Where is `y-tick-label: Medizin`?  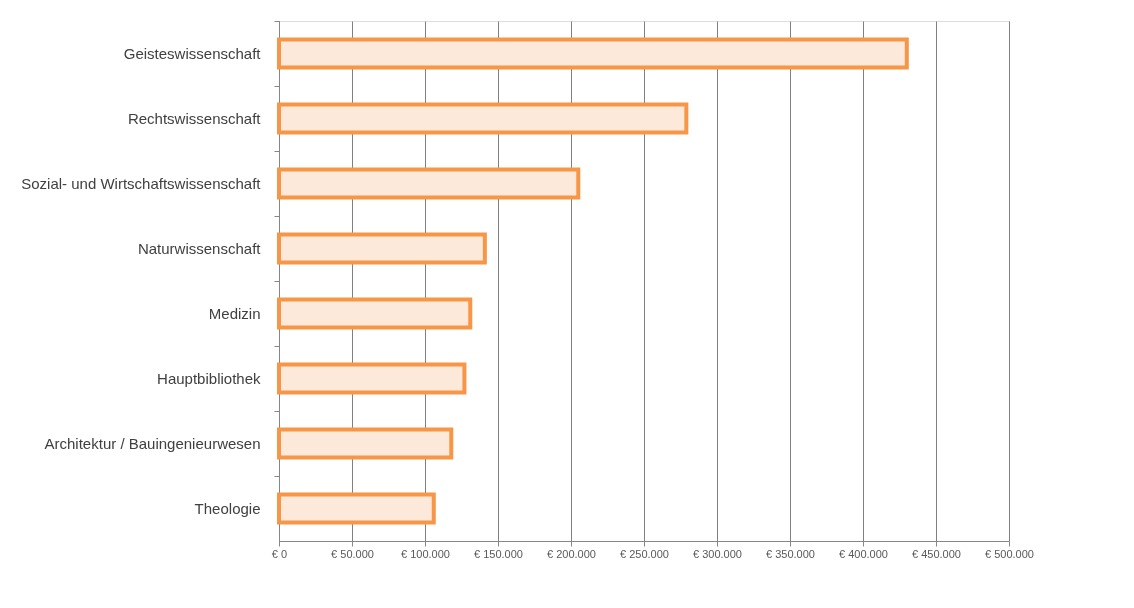 y-tick-label: Medizin is located at coordinates (234, 313).